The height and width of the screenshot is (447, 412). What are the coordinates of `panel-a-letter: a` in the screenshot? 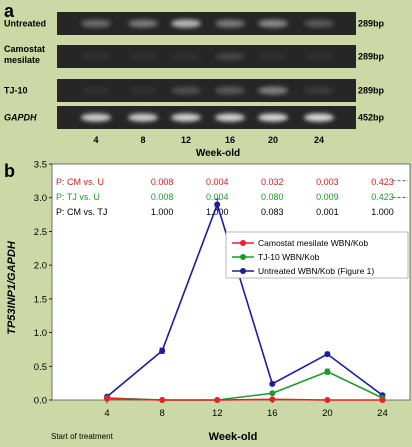 It's located at (9, 11).